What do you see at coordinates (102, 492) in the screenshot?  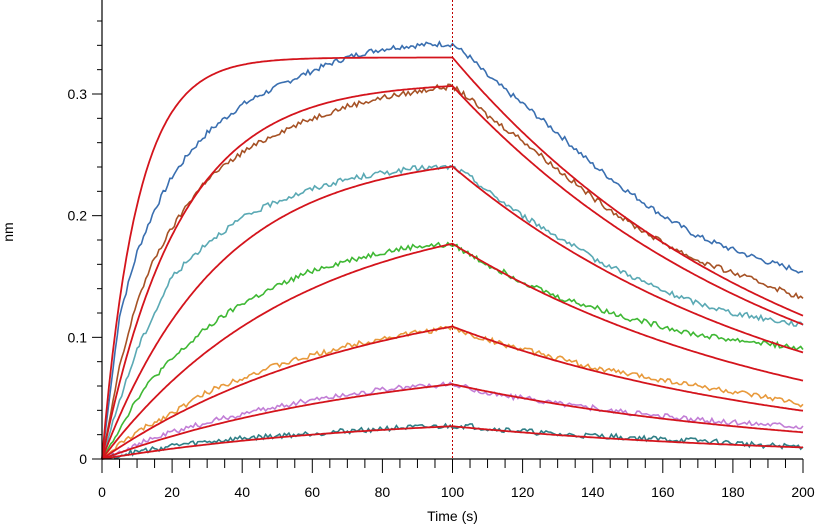 I see `x-tick-label: 0` at bounding box center [102, 492].